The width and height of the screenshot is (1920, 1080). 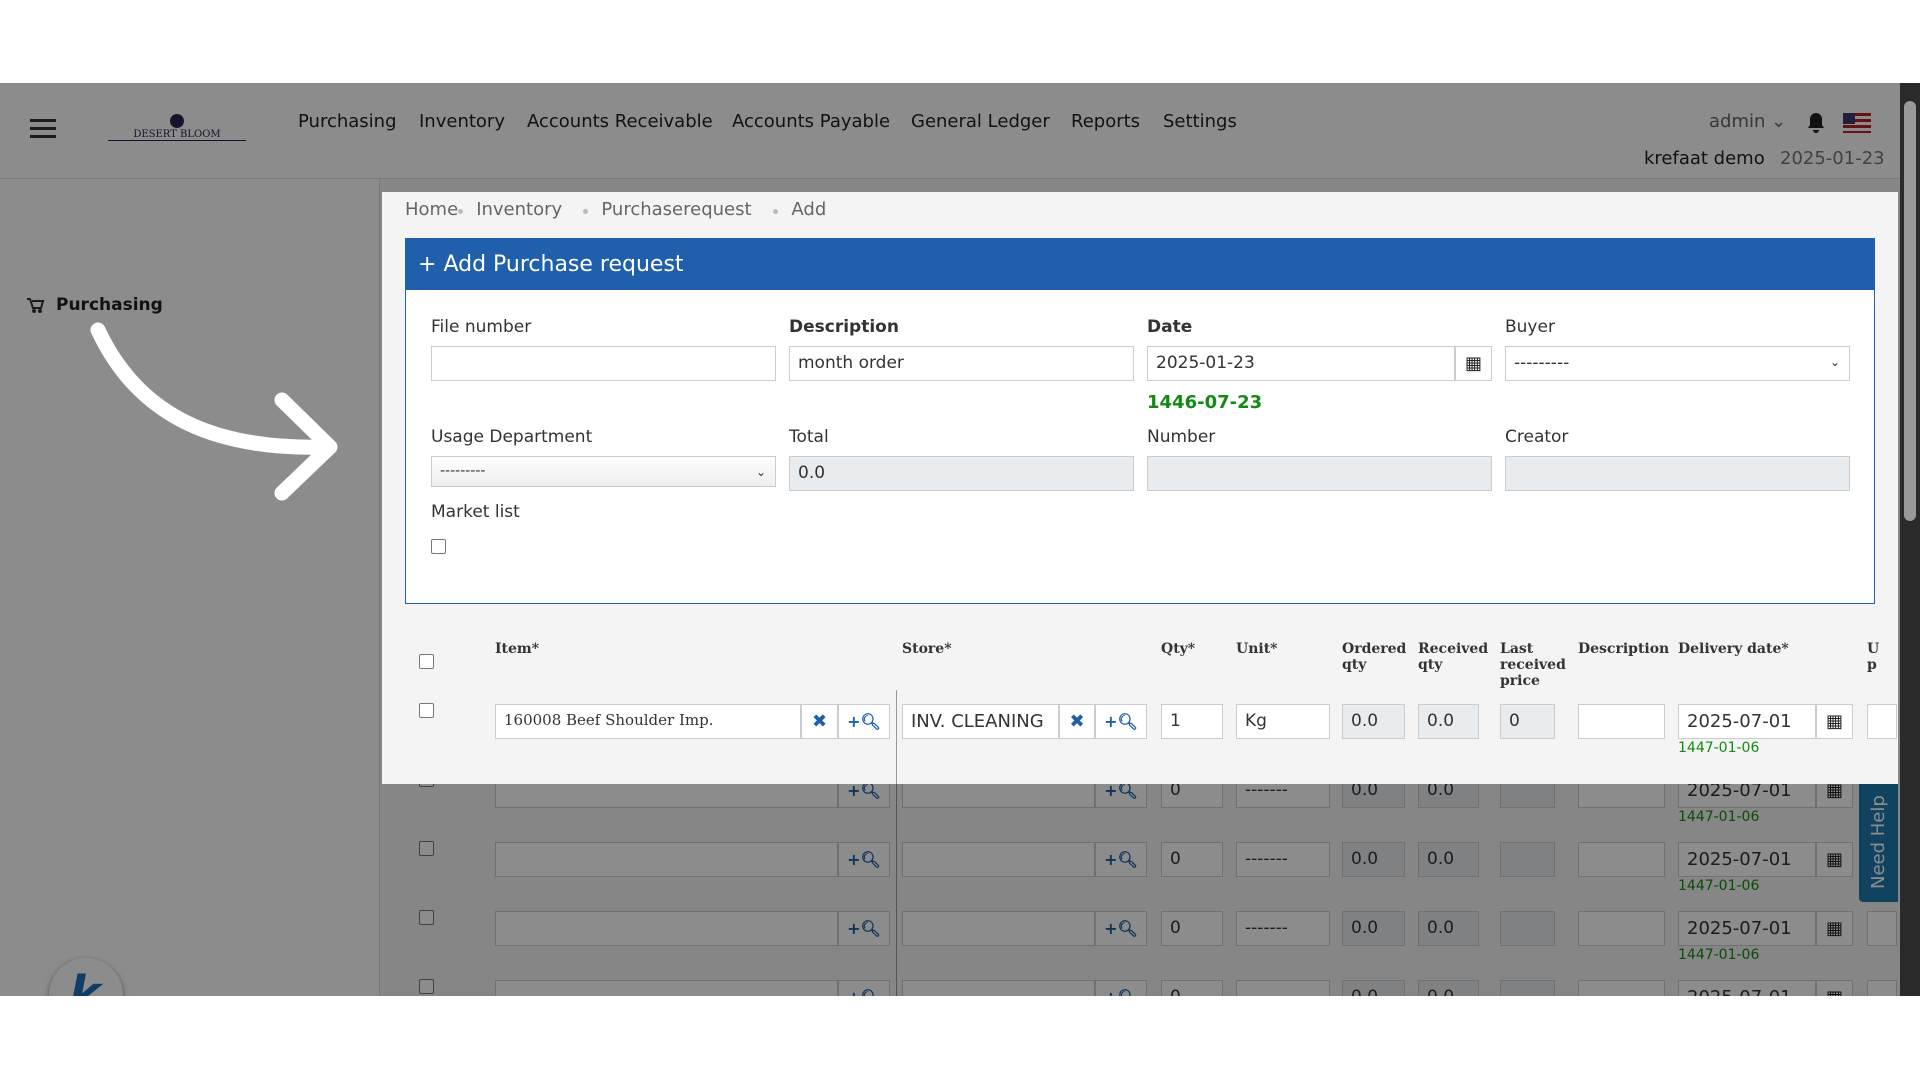 I want to click on column-header: Ordered qty, so click(x=1374, y=657).